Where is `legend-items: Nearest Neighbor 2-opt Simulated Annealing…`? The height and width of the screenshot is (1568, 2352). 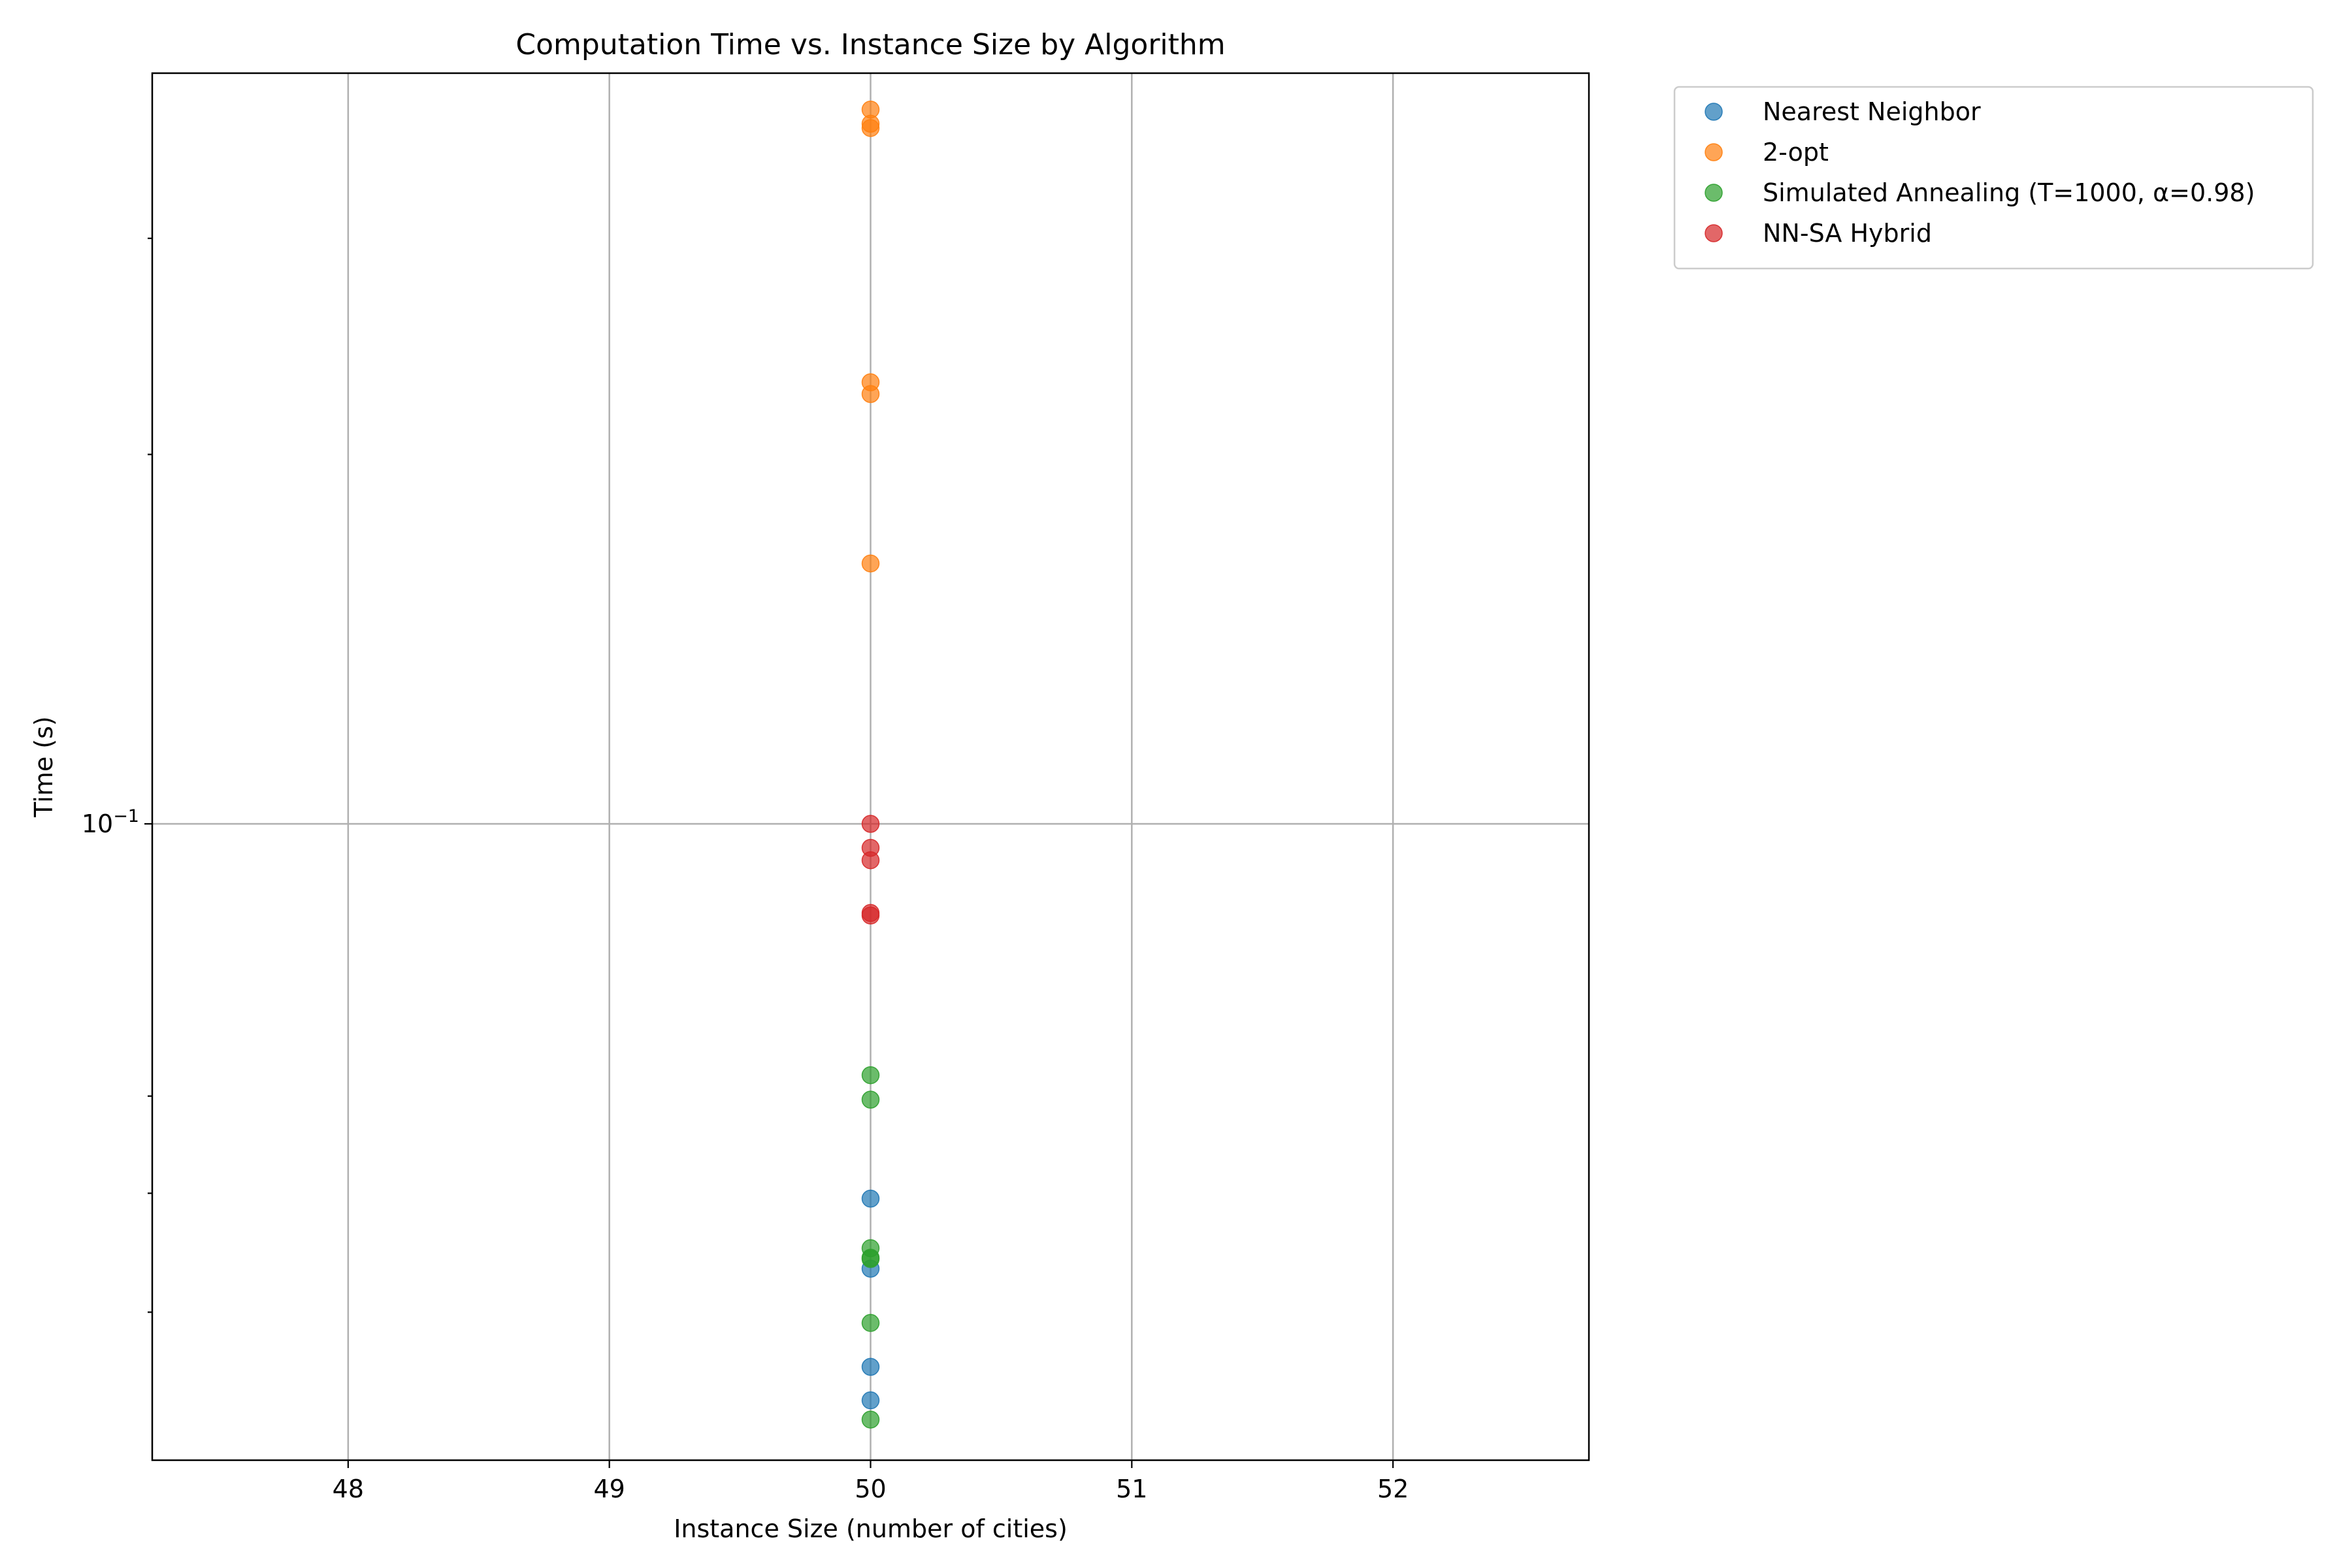
legend-items: Nearest Neighbor 2-opt Simulated Annealing… is located at coordinates (1980, 172).